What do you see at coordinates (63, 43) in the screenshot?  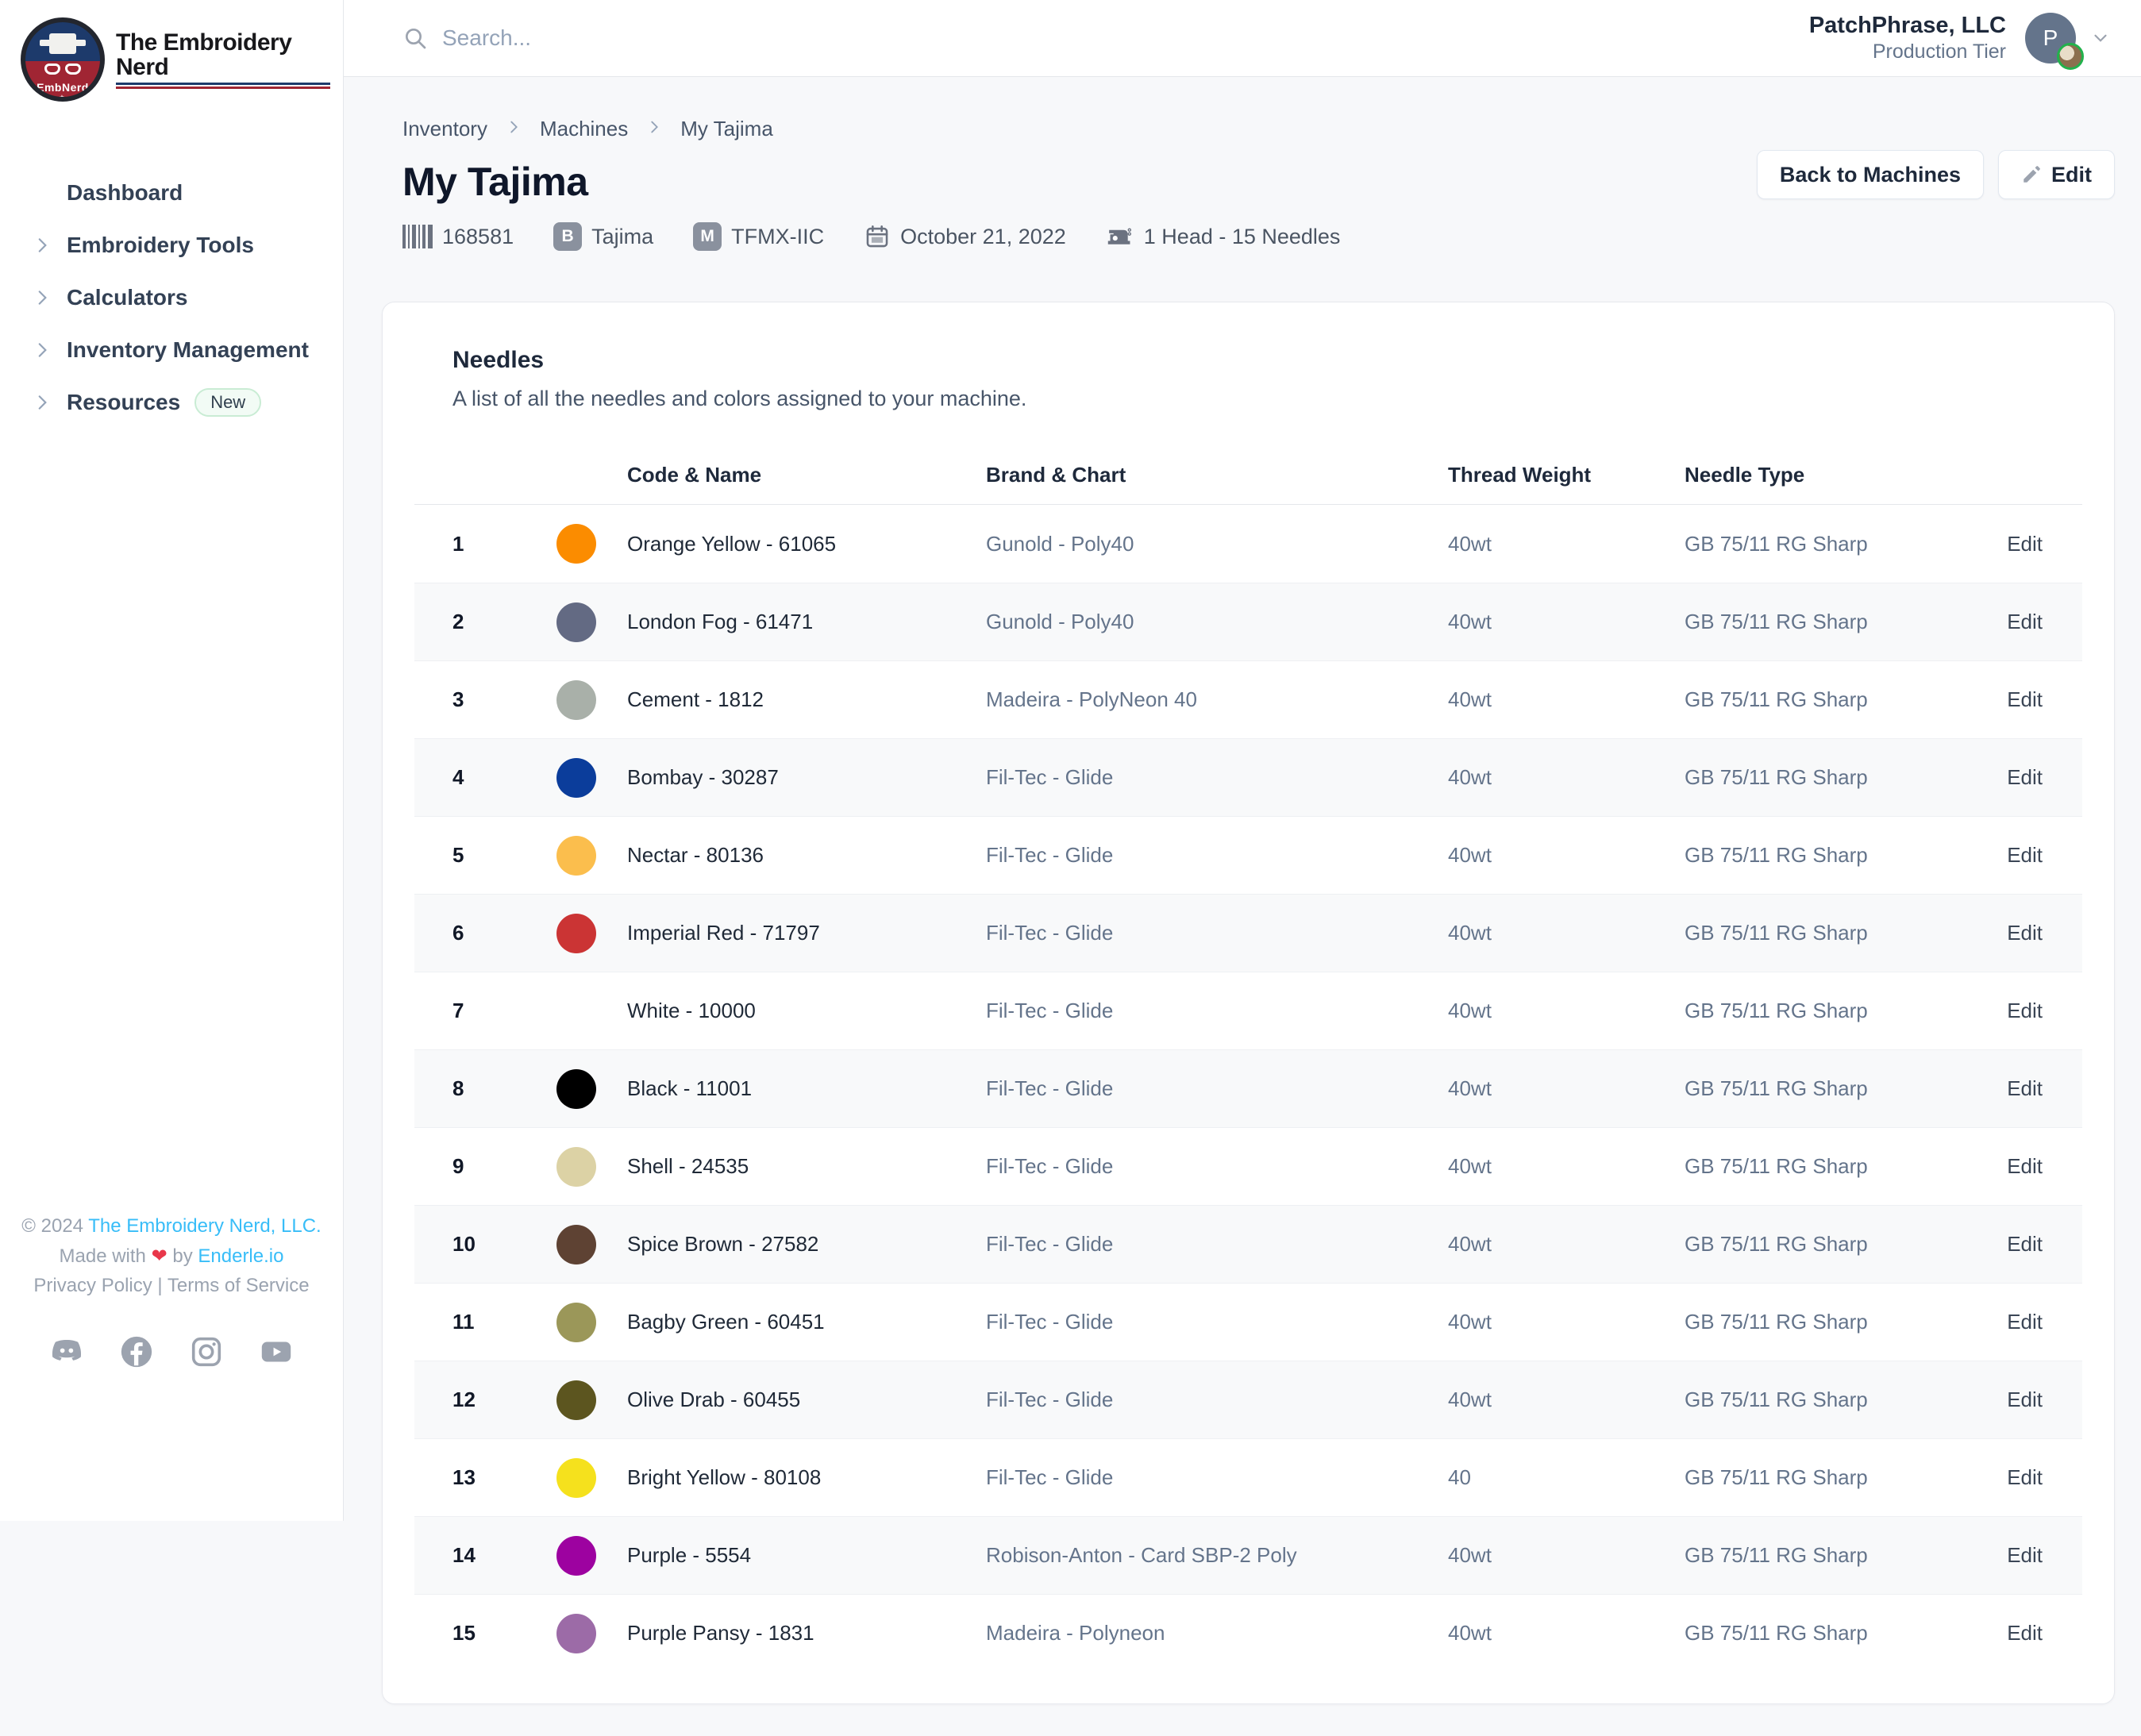 I see `embroidery-machine-glyph` at bounding box center [63, 43].